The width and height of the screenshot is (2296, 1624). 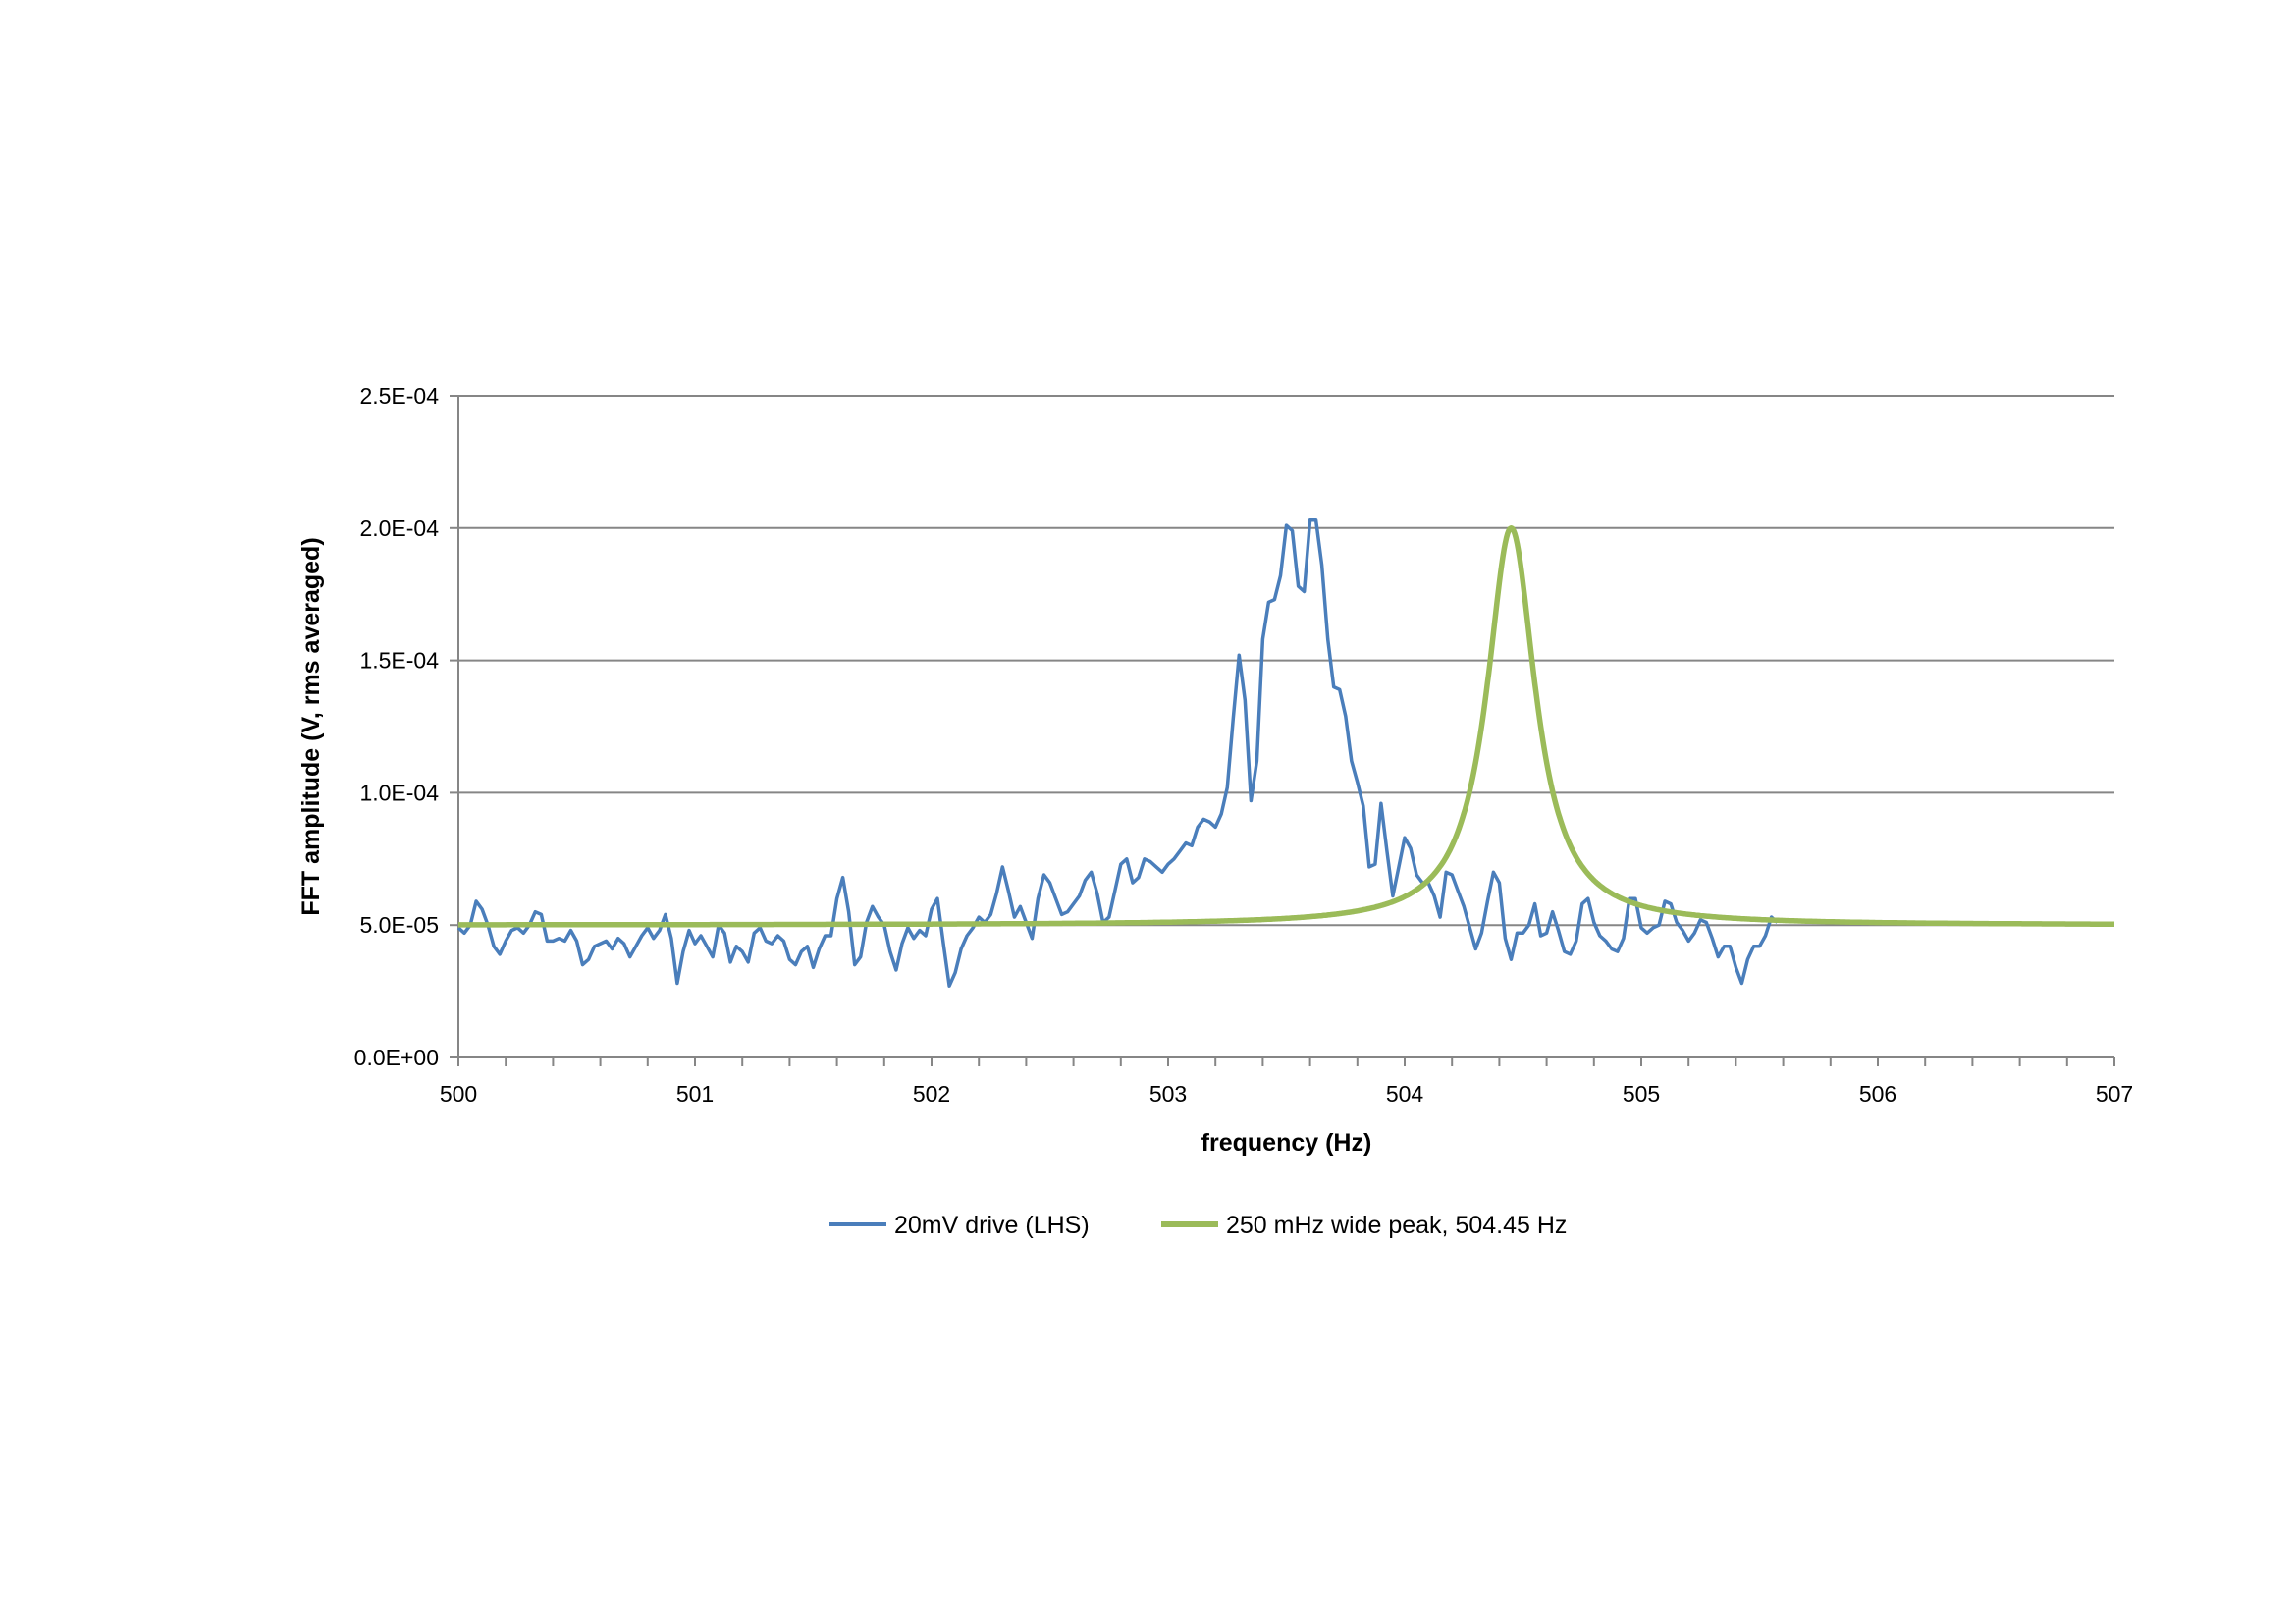 I want to click on legend-label-20mv-drive: 20mV drive (LHS), so click(x=992, y=1225).